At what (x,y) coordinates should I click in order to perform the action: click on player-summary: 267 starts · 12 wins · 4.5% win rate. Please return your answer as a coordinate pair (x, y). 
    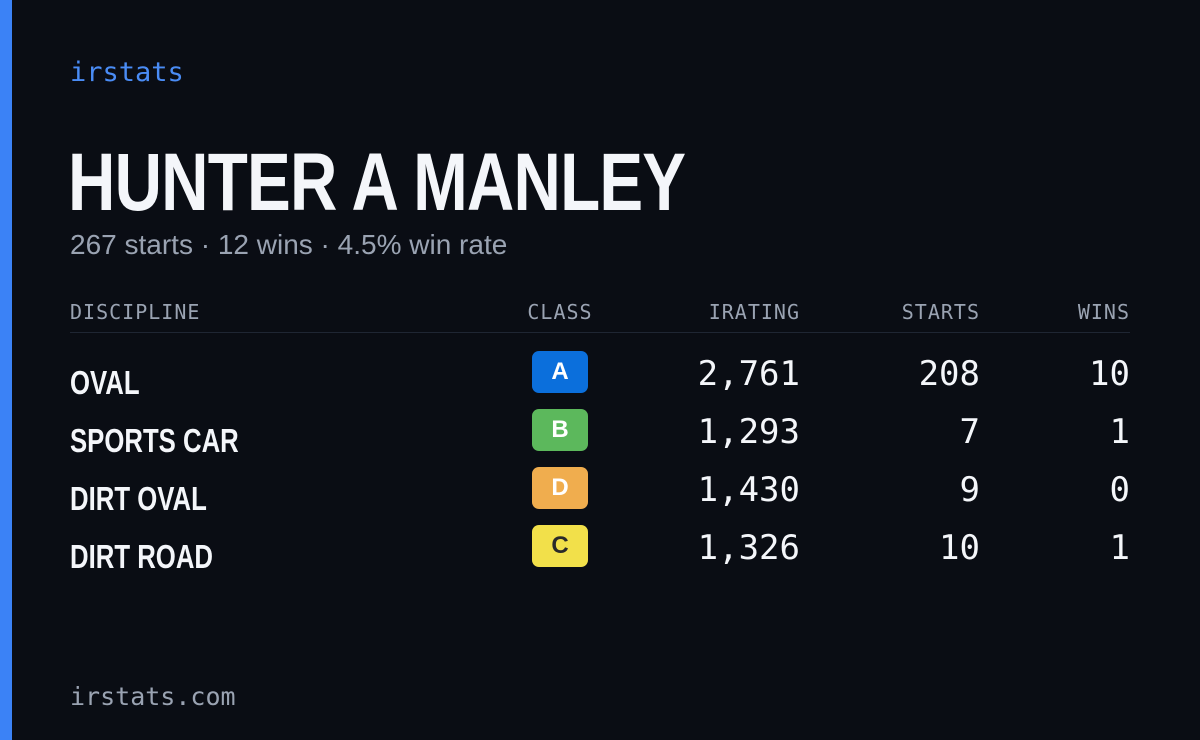
    Looking at the image, I should click on (289, 244).